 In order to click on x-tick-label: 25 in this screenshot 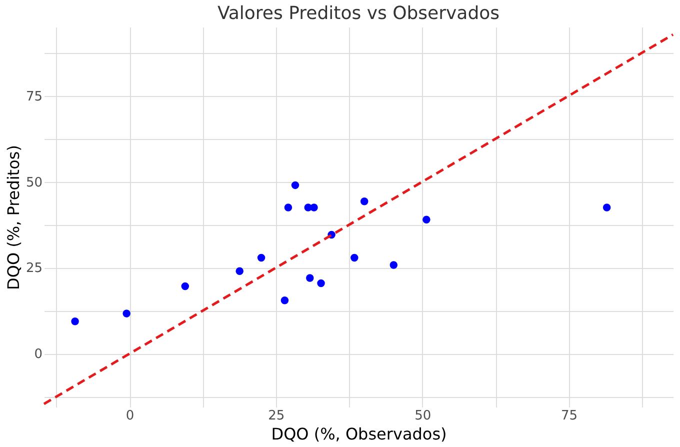, I will do `click(276, 416)`.